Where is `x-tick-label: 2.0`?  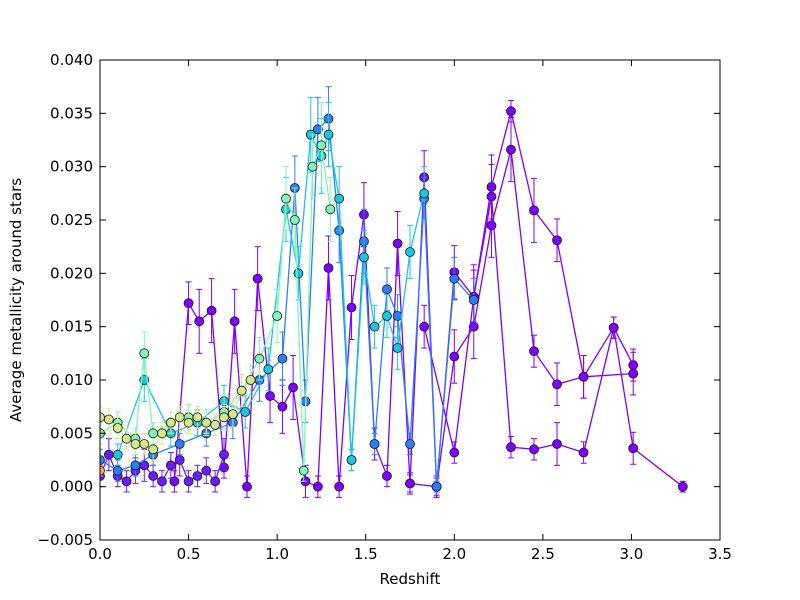 x-tick-label: 2.0 is located at coordinates (454, 554).